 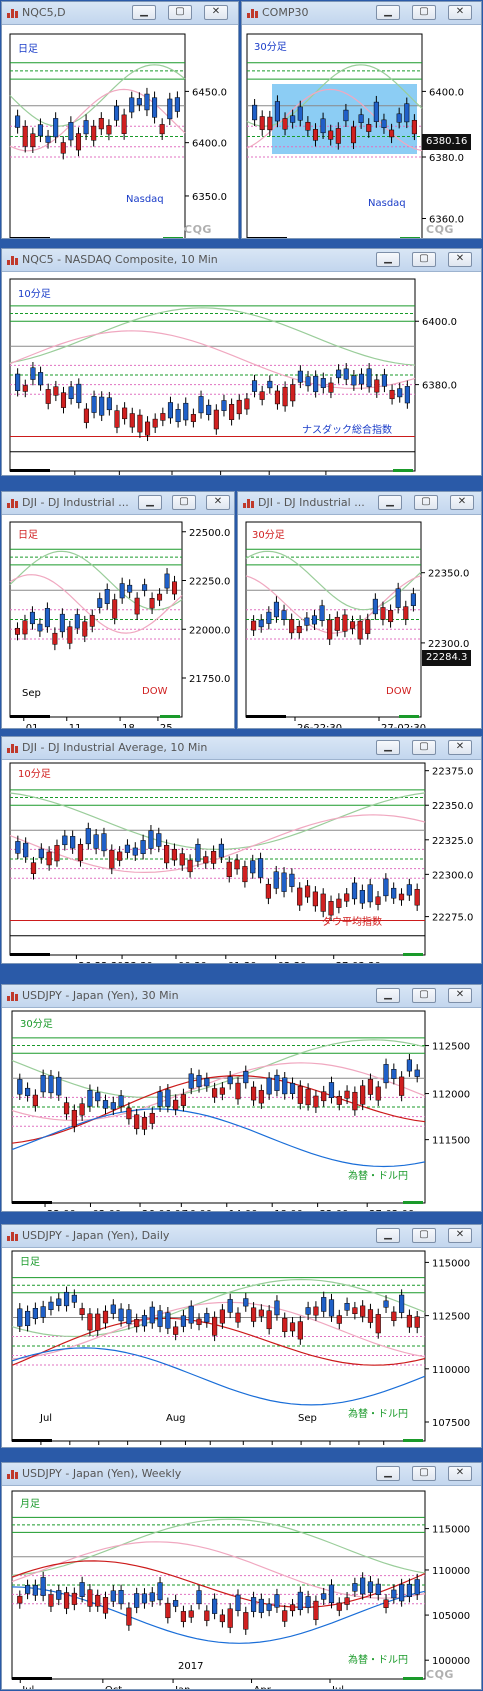 What do you see at coordinates (361, 13) in the screenshot?
I see `title-bar: COMP30 ▁ ▢ ✕` at bounding box center [361, 13].